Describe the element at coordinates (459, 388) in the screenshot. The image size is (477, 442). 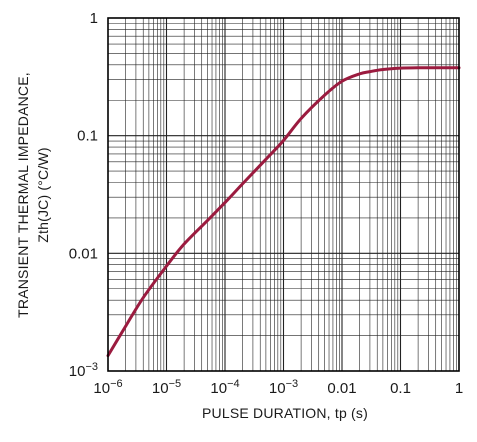
I see `x-tick-label: 1` at that location.